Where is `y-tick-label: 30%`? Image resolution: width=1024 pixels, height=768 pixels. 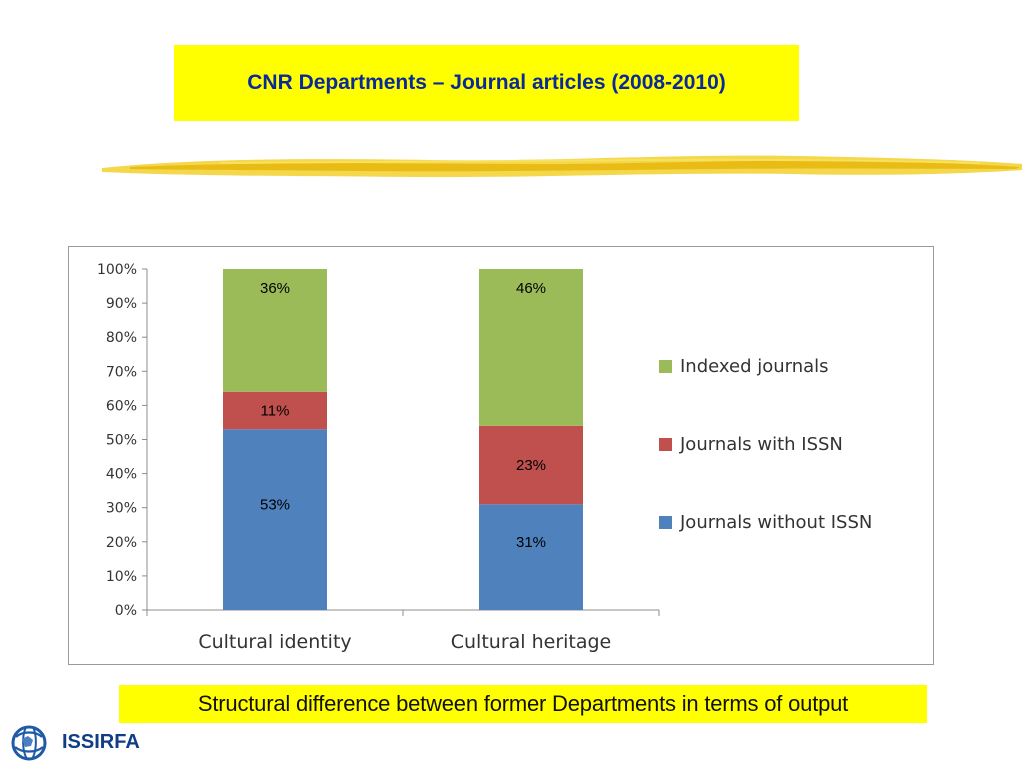 y-tick-label: 30% is located at coordinates (121, 509).